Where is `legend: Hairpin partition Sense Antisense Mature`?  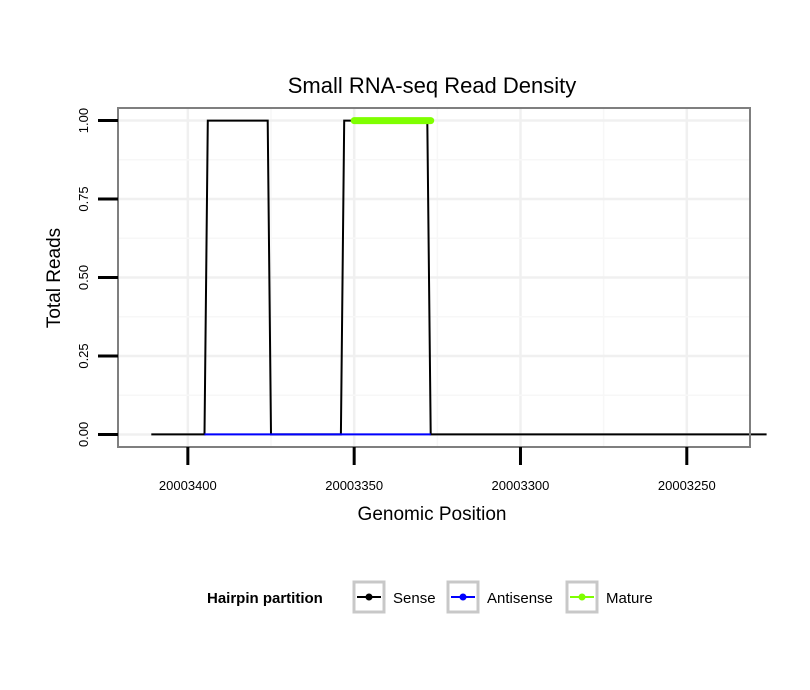 legend: Hairpin partition Sense Antisense Mature is located at coordinates (430, 597).